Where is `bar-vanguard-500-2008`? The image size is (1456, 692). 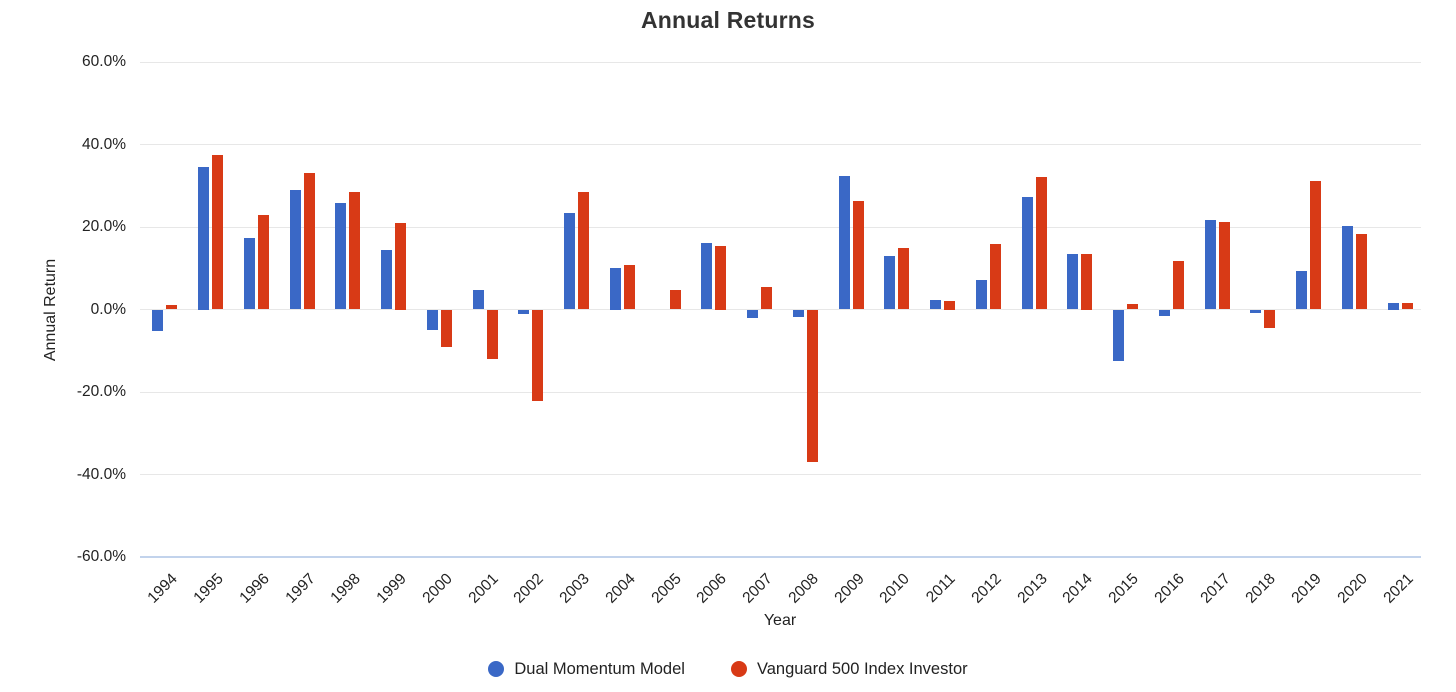 bar-vanguard-500-2008 is located at coordinates (812, 386).